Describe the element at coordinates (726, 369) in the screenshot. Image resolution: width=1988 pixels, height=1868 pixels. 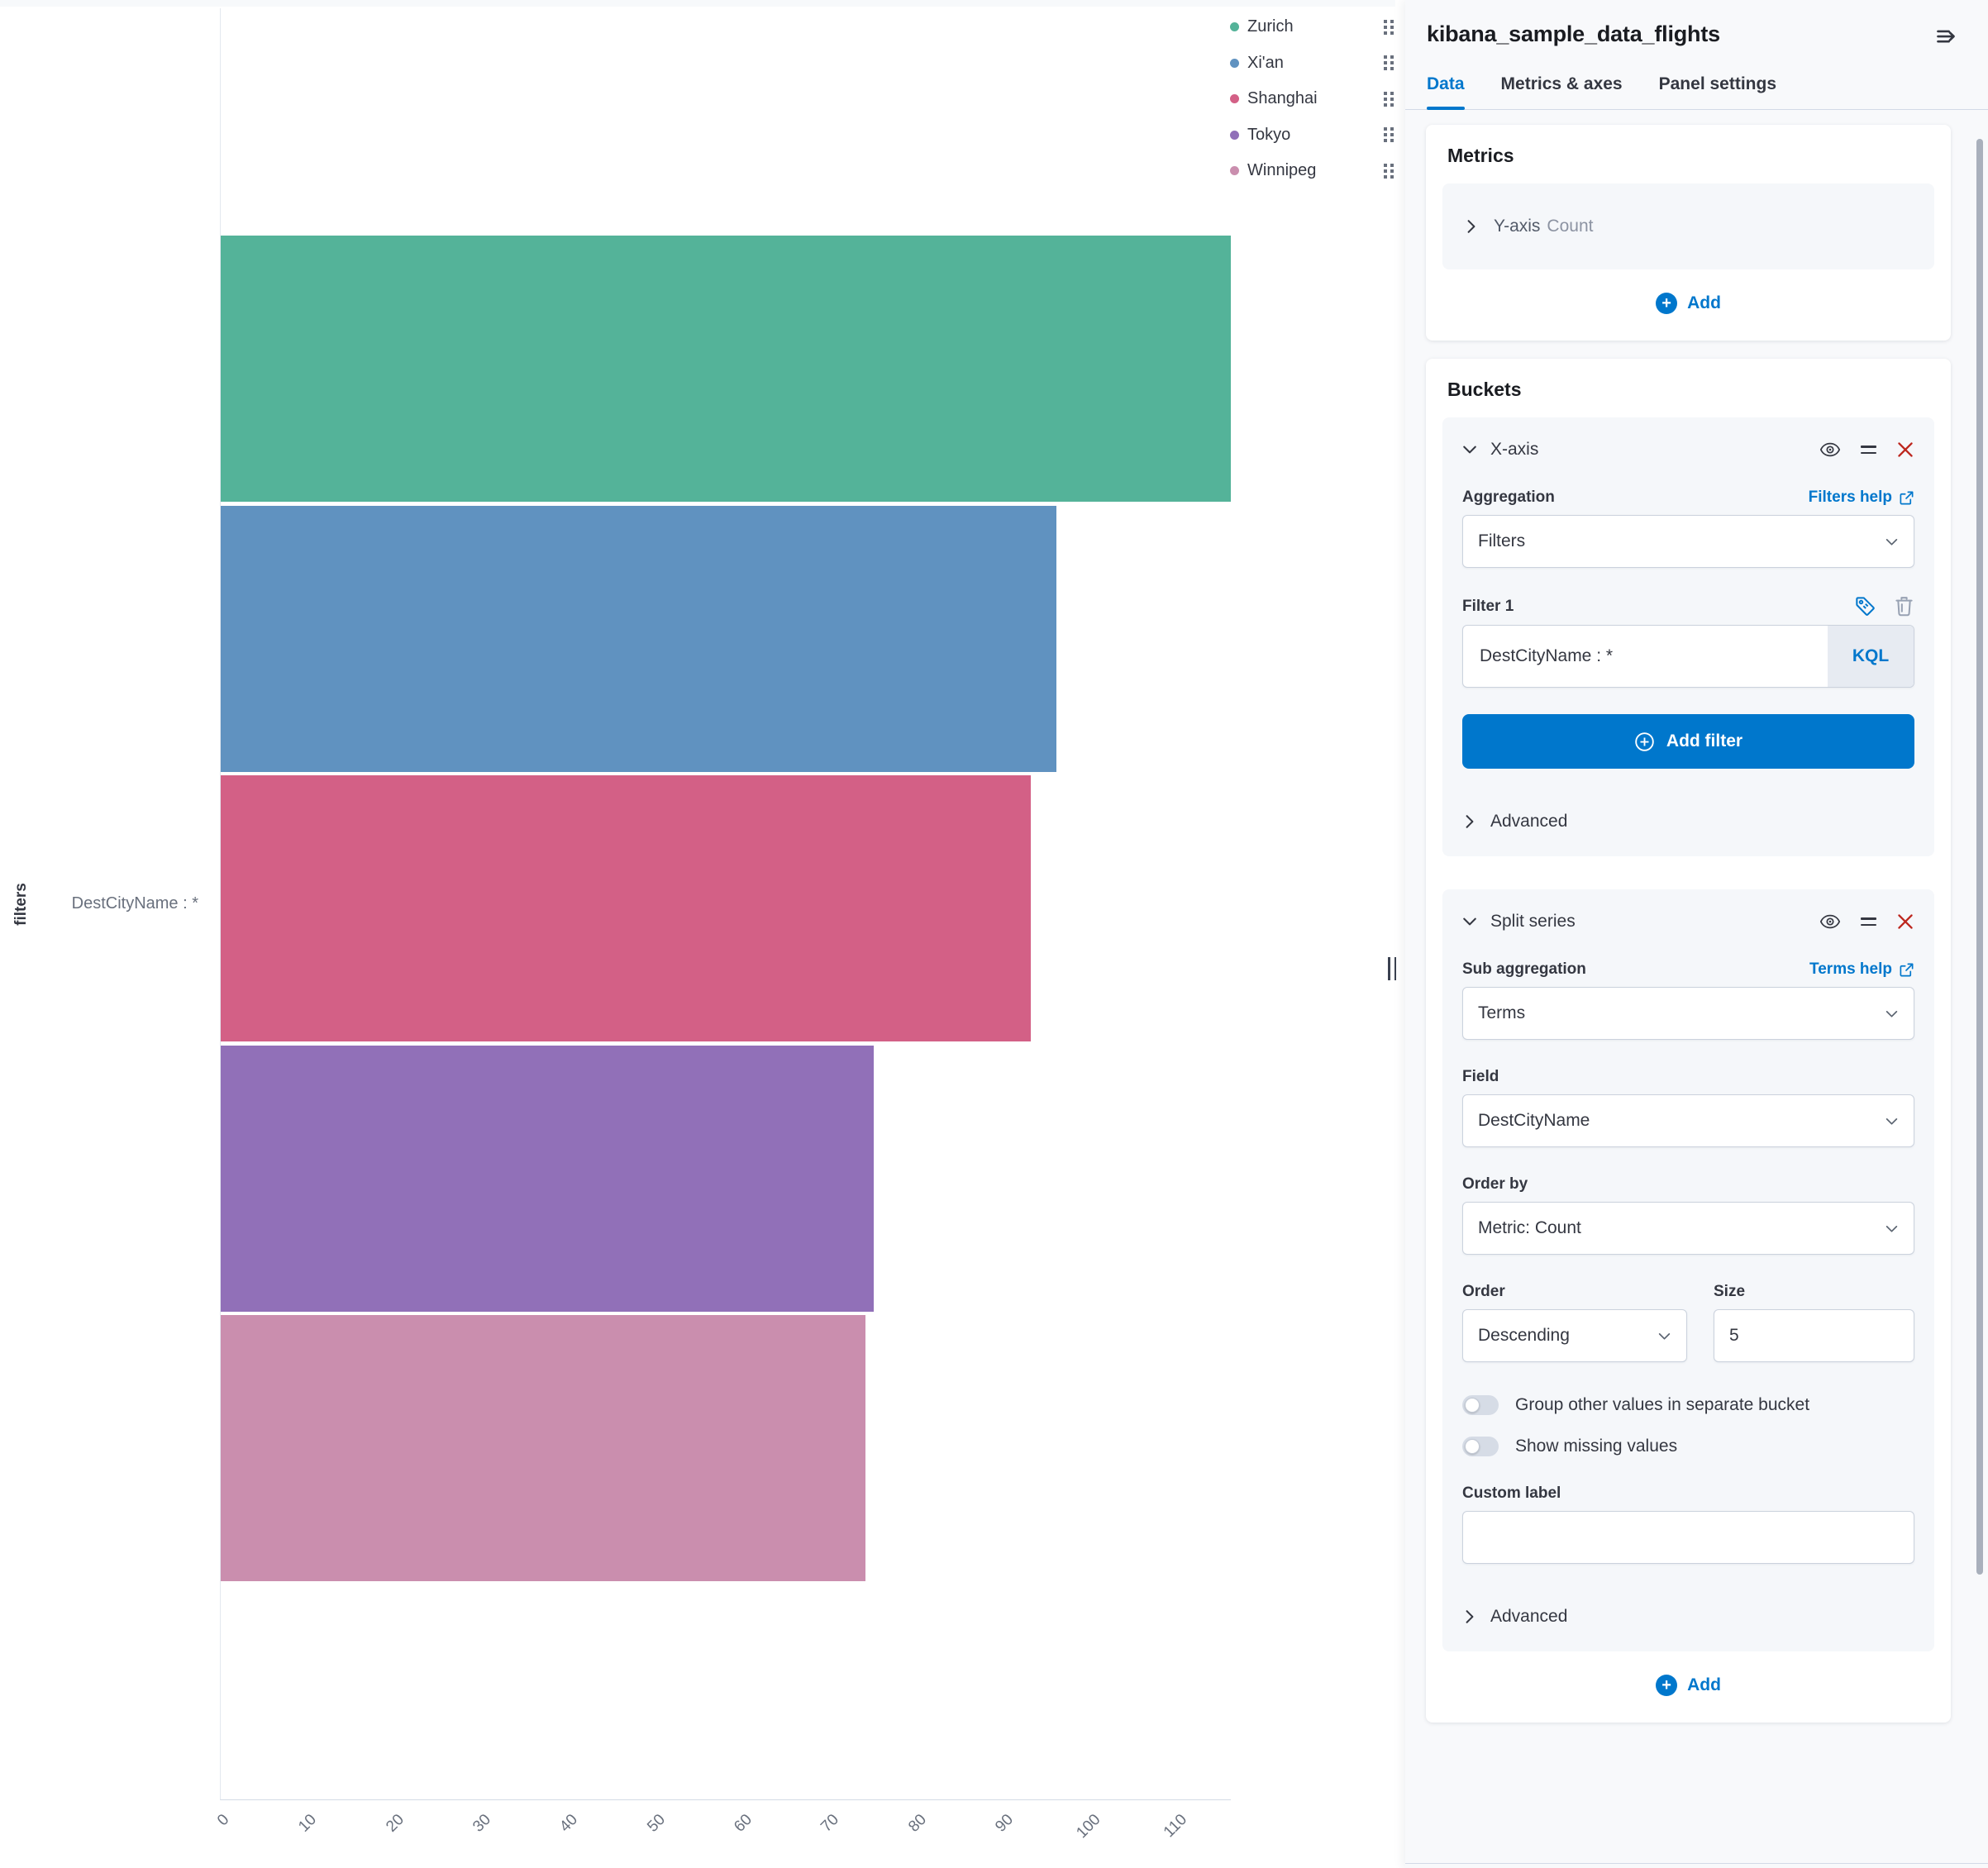
I see `bar-zurich` at that location.